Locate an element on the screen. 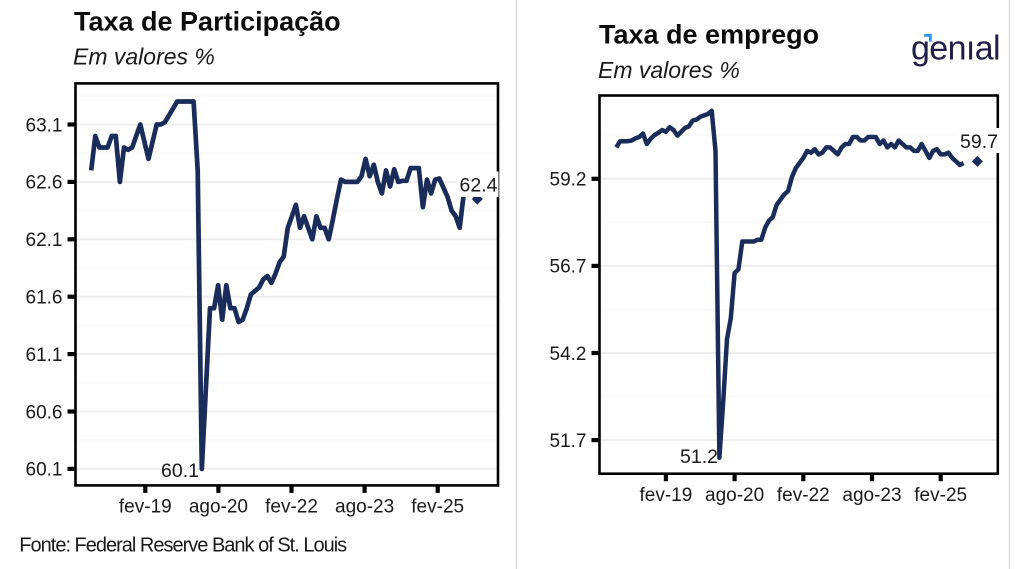 The image size is (1024, 569). svg-text: 61.6 is located at coordinates (44, 298).